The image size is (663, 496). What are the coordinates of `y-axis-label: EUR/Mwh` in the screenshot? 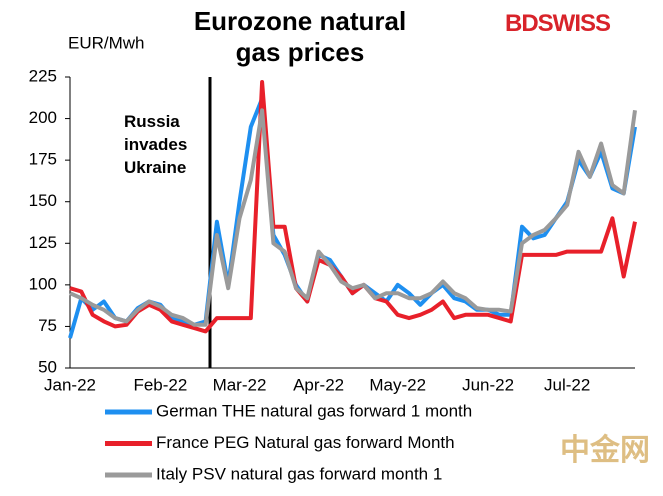 It's located at (106, 42).